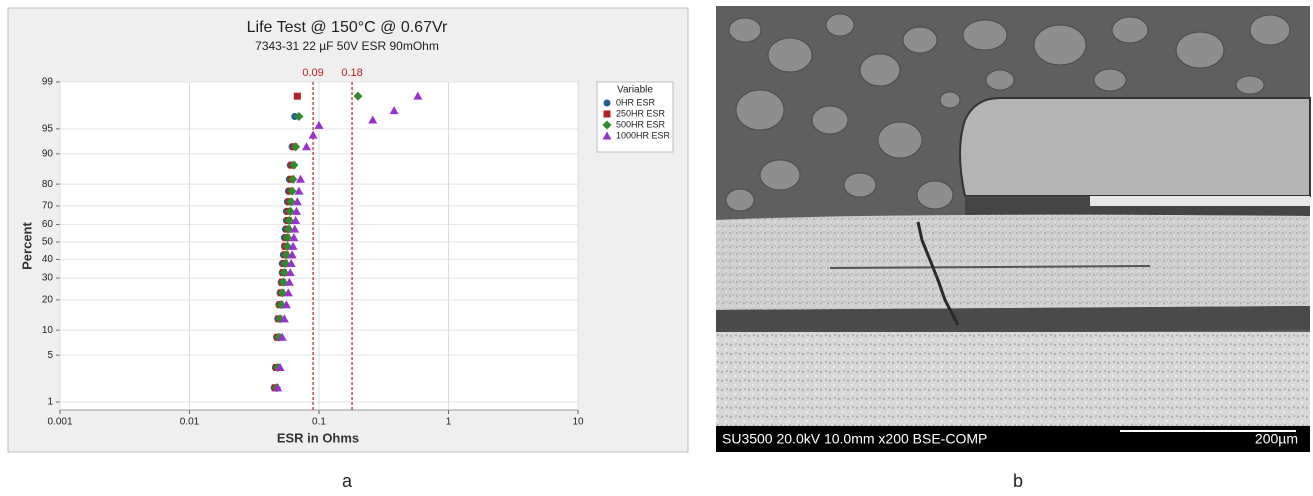 Image resolution: width=1313 pixels, height=496 pixels. Describe the element at coordinates (347, 46) in the screenshot. I see `chart-subtitle: 7343-31 22 µF 50V ESR 90mOhm` at that location.